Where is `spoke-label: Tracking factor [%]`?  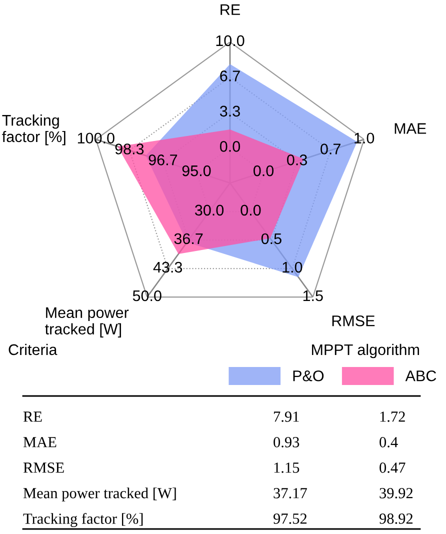 spoke-label: Tracking factor [%] is located at coordinates (34, 130).